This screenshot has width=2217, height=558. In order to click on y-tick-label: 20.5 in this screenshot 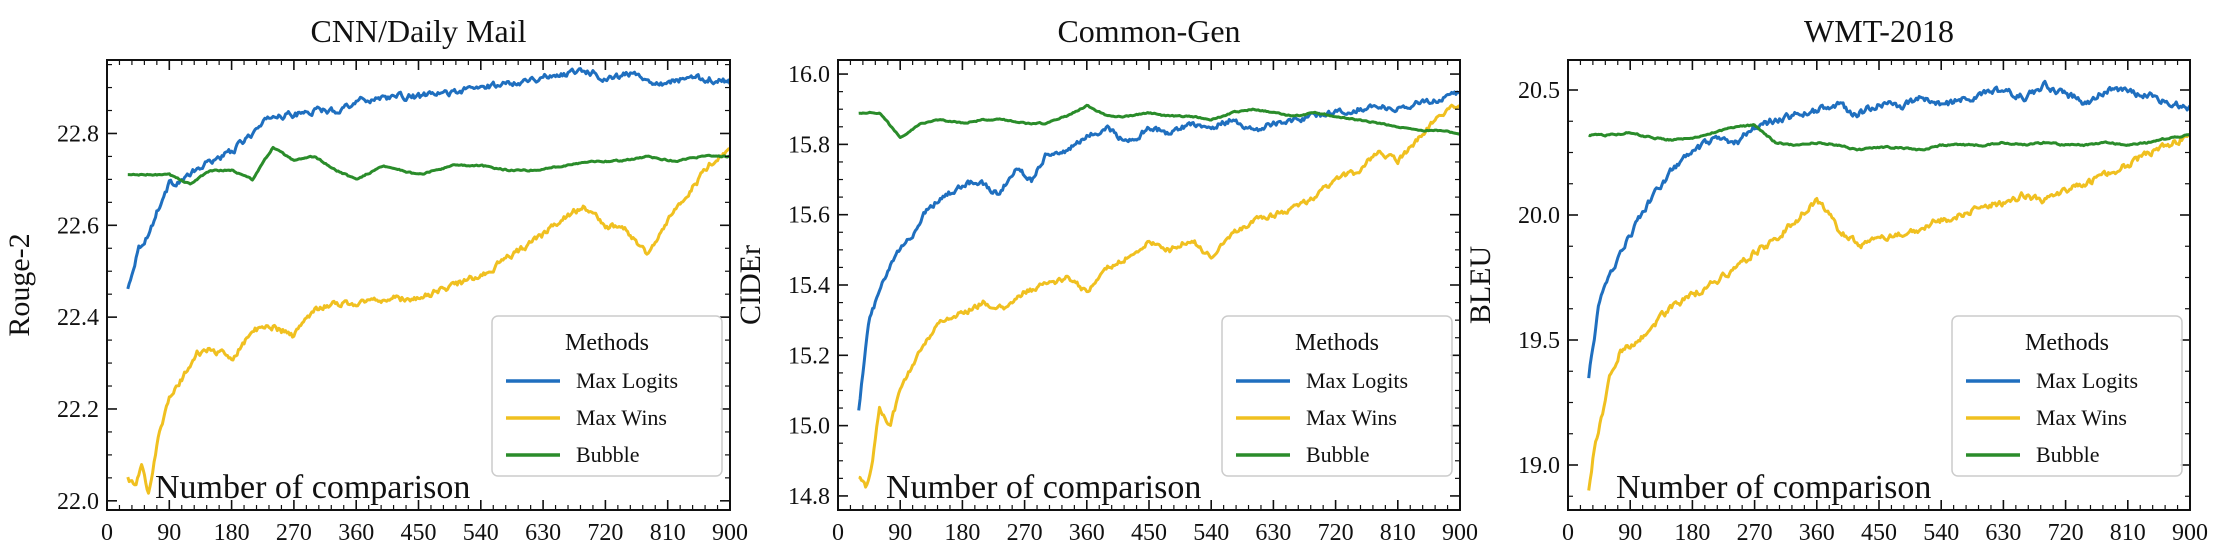, I will do `click(1539, 91)`.